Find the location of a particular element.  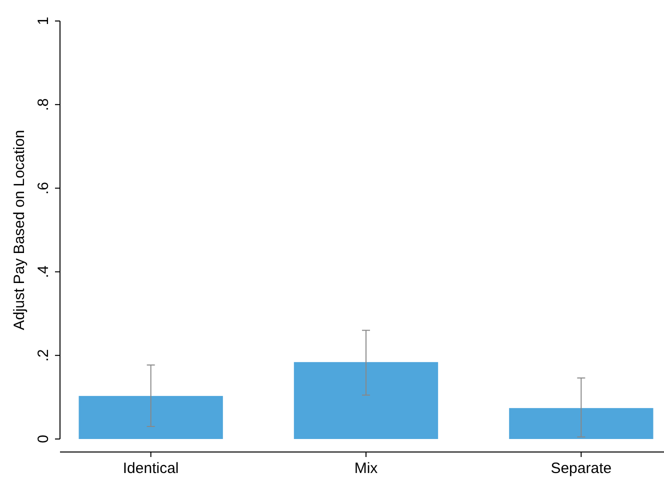

y-tick-label: .2 is located at coordinates (43, 355).